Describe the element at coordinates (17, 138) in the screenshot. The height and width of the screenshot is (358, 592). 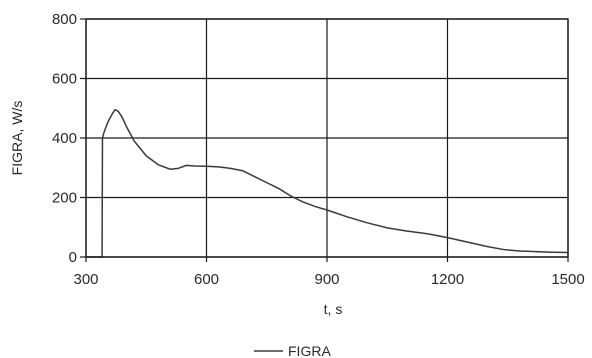
I see `y-axis-label: FIGRA, W/s` at that location.